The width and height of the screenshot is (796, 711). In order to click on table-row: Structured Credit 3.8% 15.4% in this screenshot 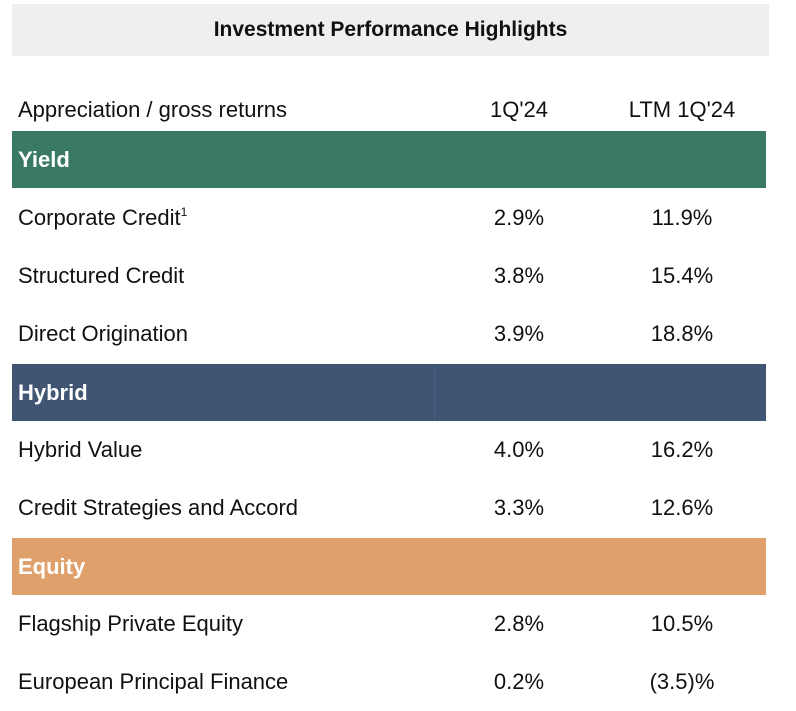, I will do `click(390, 276)`.